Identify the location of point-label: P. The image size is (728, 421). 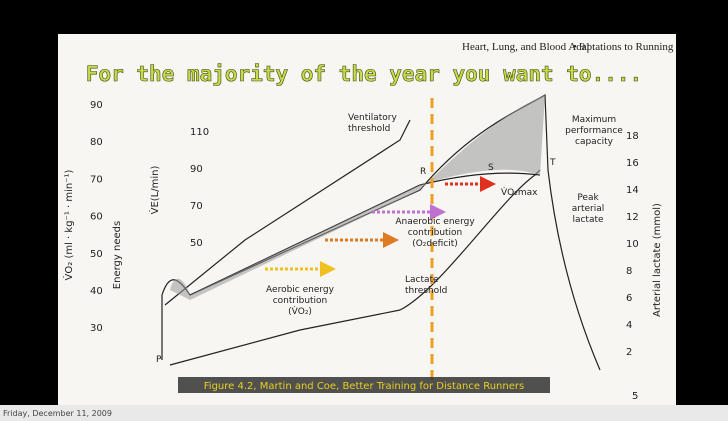
(159, 360).